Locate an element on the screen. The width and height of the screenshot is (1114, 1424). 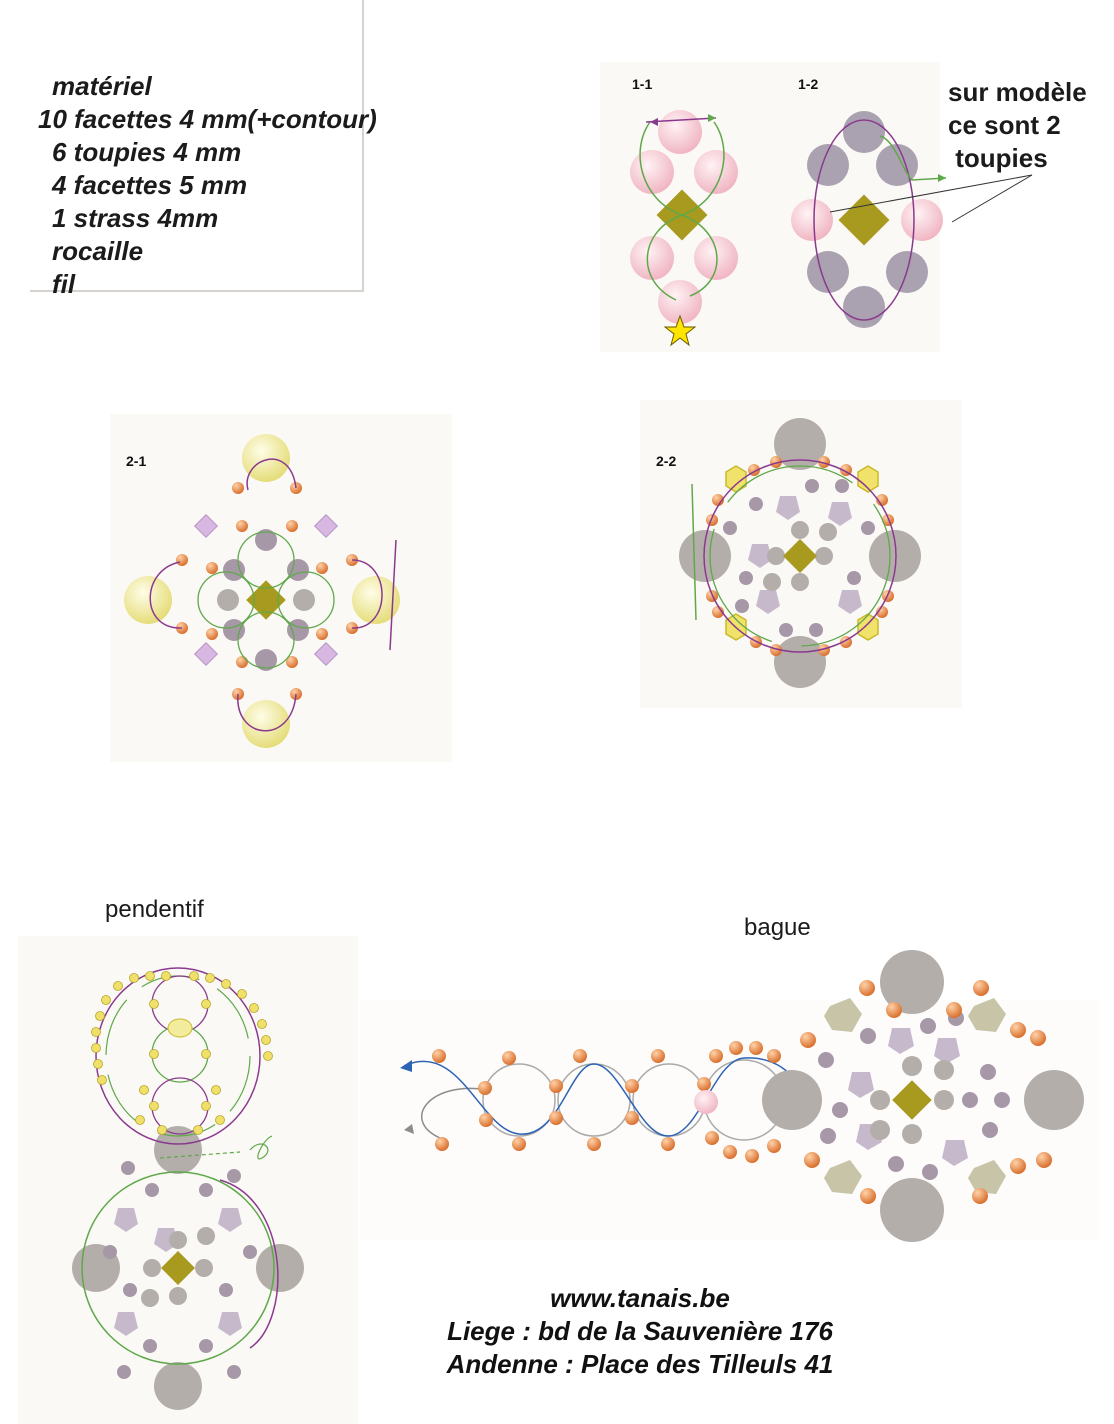
materials-box is located at coordinates (197, 146).